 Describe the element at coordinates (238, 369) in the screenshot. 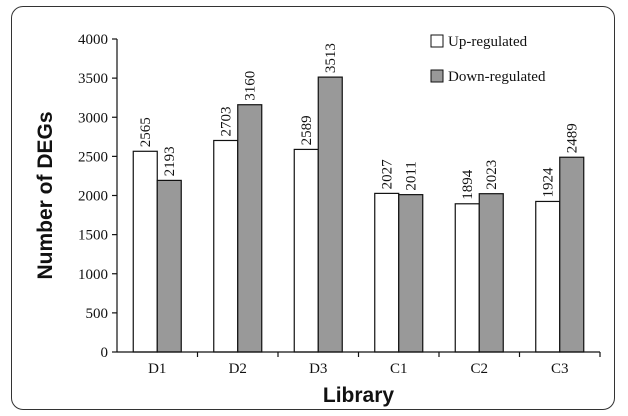

I see `x-tick-label: D2` at that location.